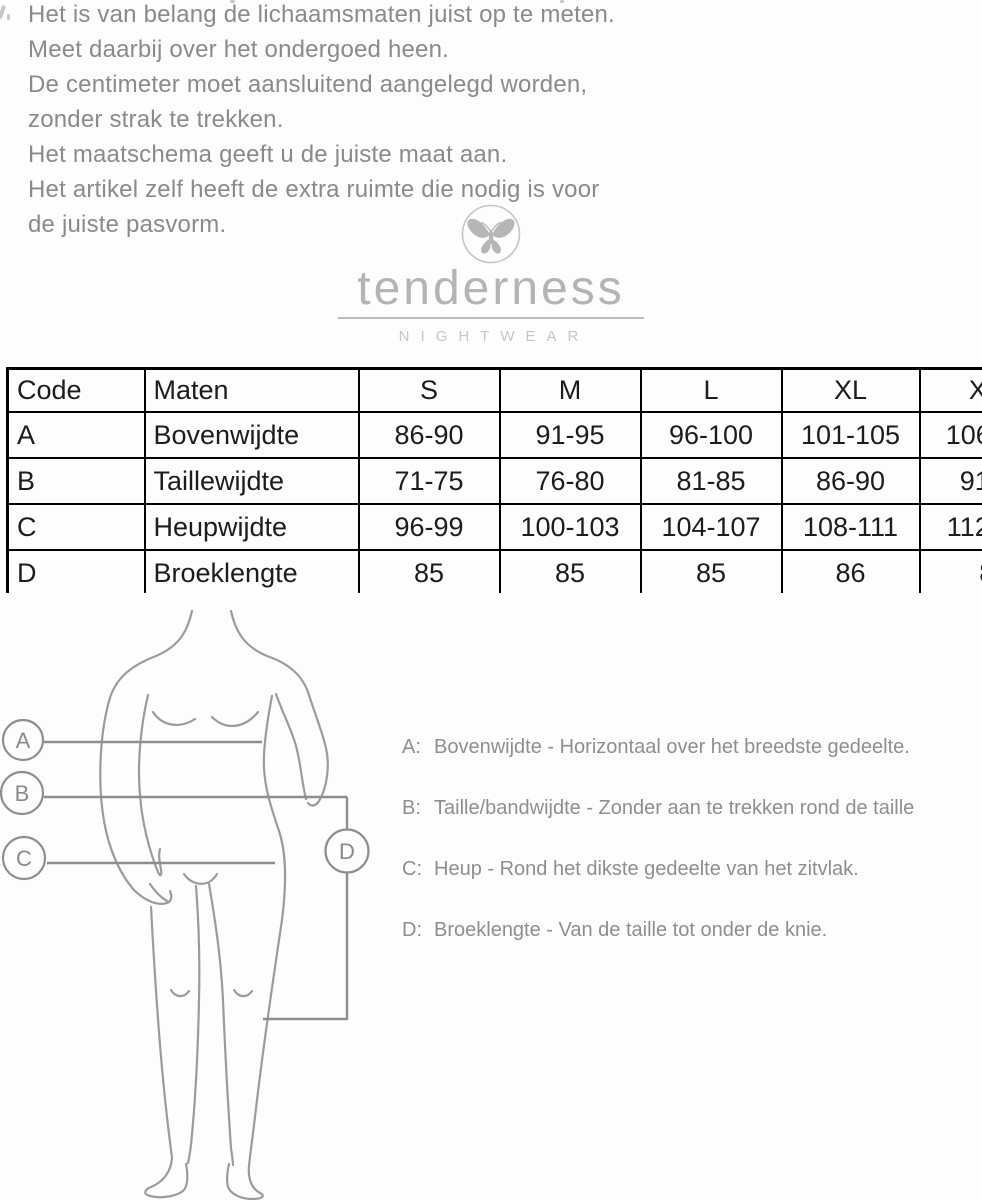  Describe the element at coordinates (251, 435) in the screenshot. I see `row-maat: Bovenwijdte` at that location.